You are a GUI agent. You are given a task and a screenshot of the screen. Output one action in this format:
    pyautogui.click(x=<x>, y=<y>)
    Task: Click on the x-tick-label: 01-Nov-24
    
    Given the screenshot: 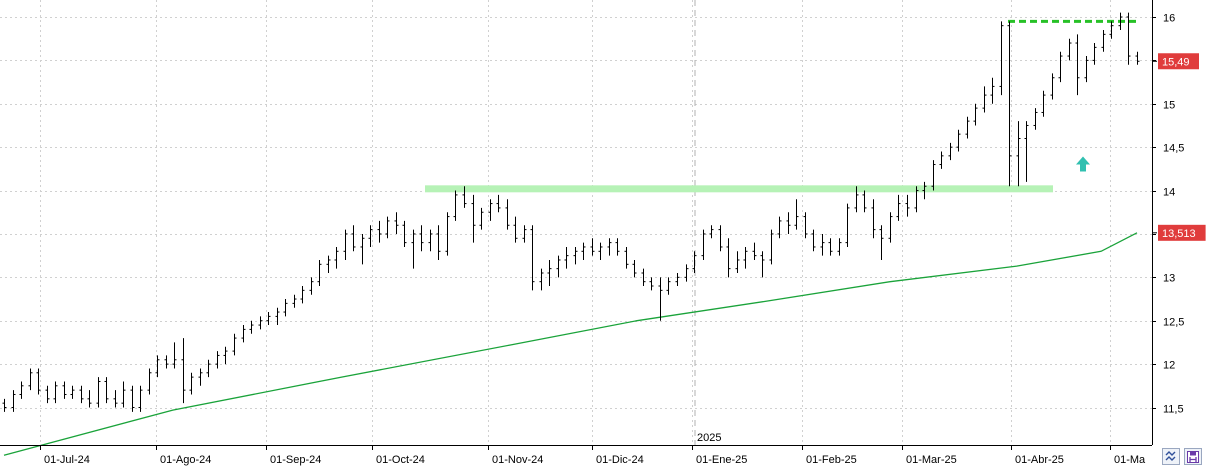 What is the action you would take?
    pyautogui.click(x=517, y=460)
    